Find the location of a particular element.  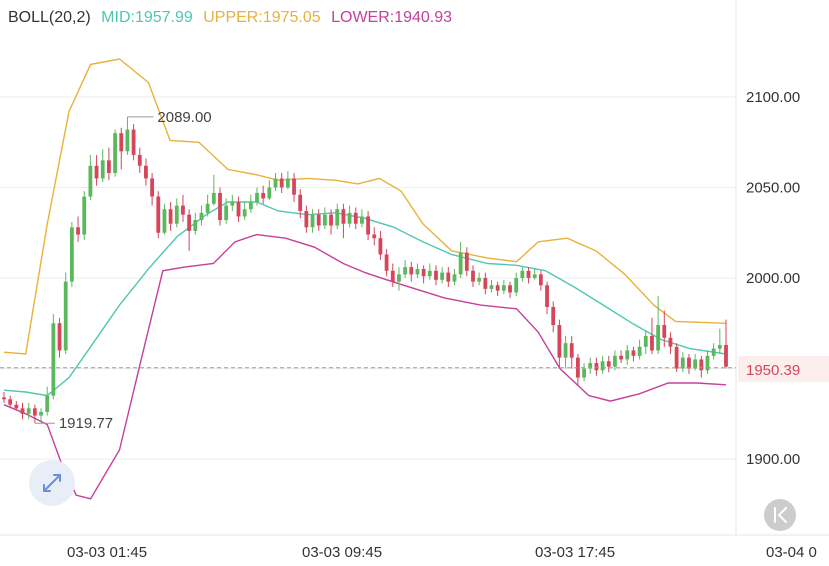

x-tick-label: 03-03 17:45 is located at coordinates (575, 552).